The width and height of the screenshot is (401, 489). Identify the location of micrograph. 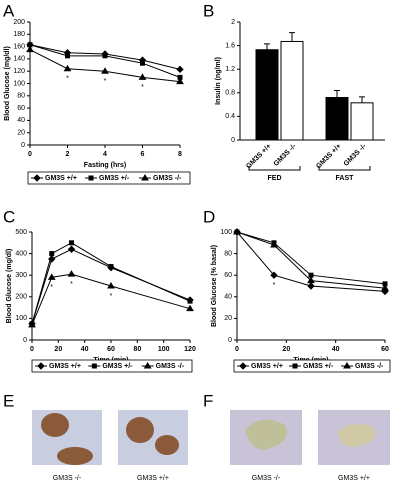
(153, 437).